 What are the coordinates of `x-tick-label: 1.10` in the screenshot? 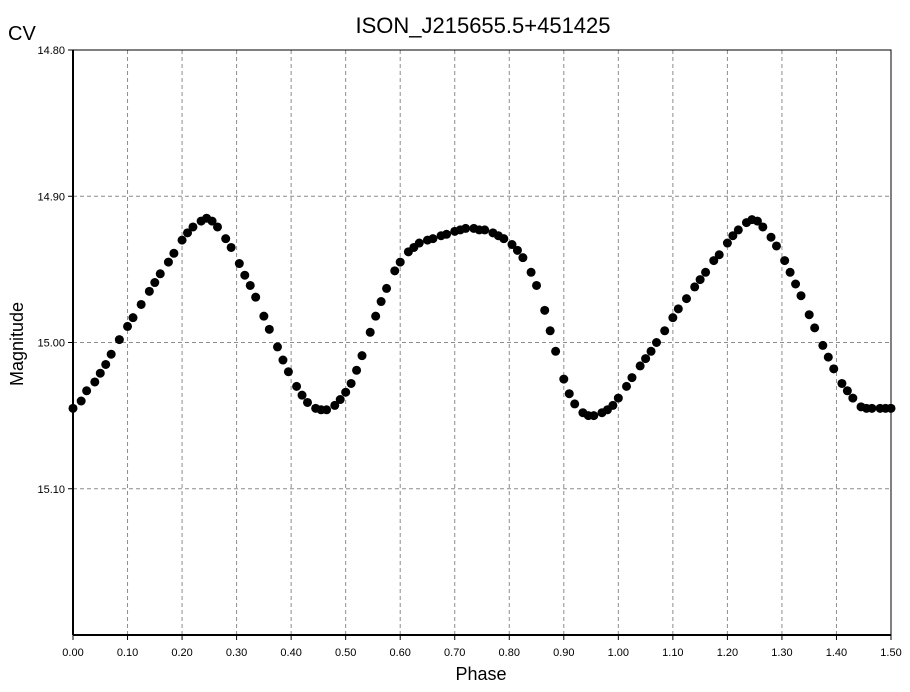 It's located at (672, 653).